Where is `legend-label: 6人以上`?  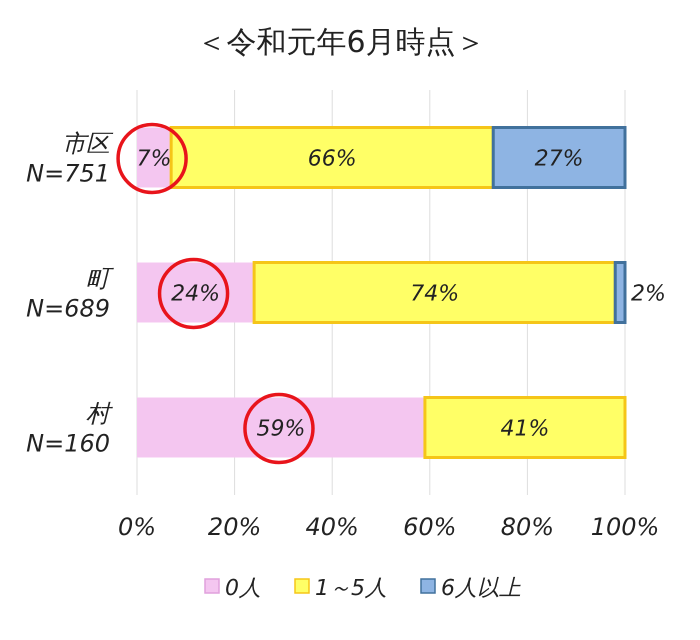
legend-label: 6人以上 is located at coordinates (481, 588).